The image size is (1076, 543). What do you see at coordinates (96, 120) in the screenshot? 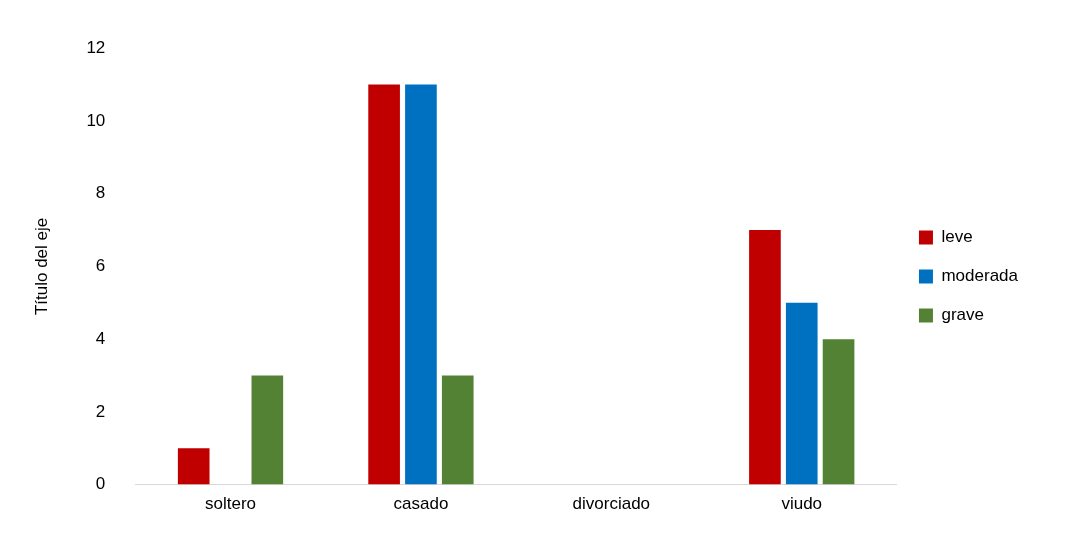
I see `y-tick-label: 10` at bounding box center [96, 120].